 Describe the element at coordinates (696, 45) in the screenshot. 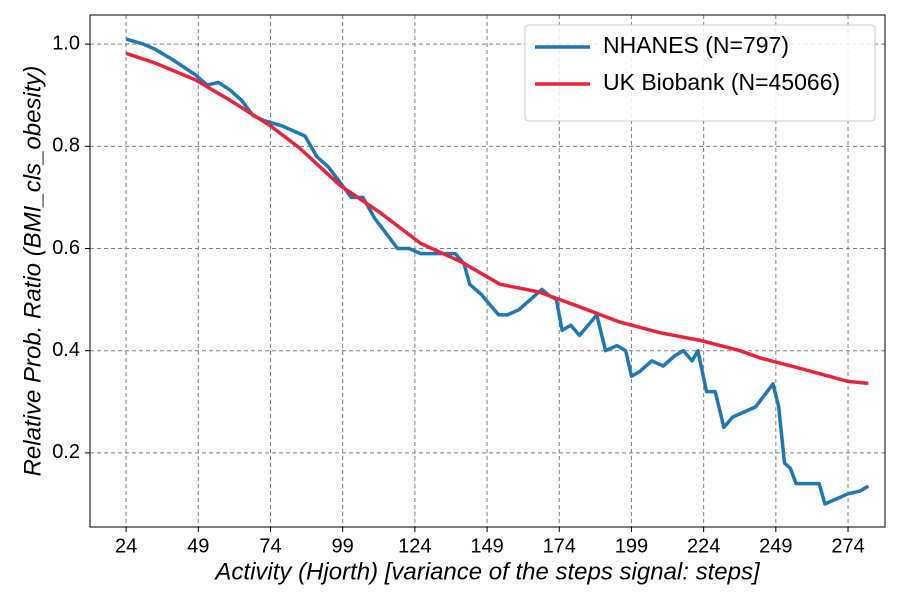

I see `legend-label: NHANES (N=797)` at that location.